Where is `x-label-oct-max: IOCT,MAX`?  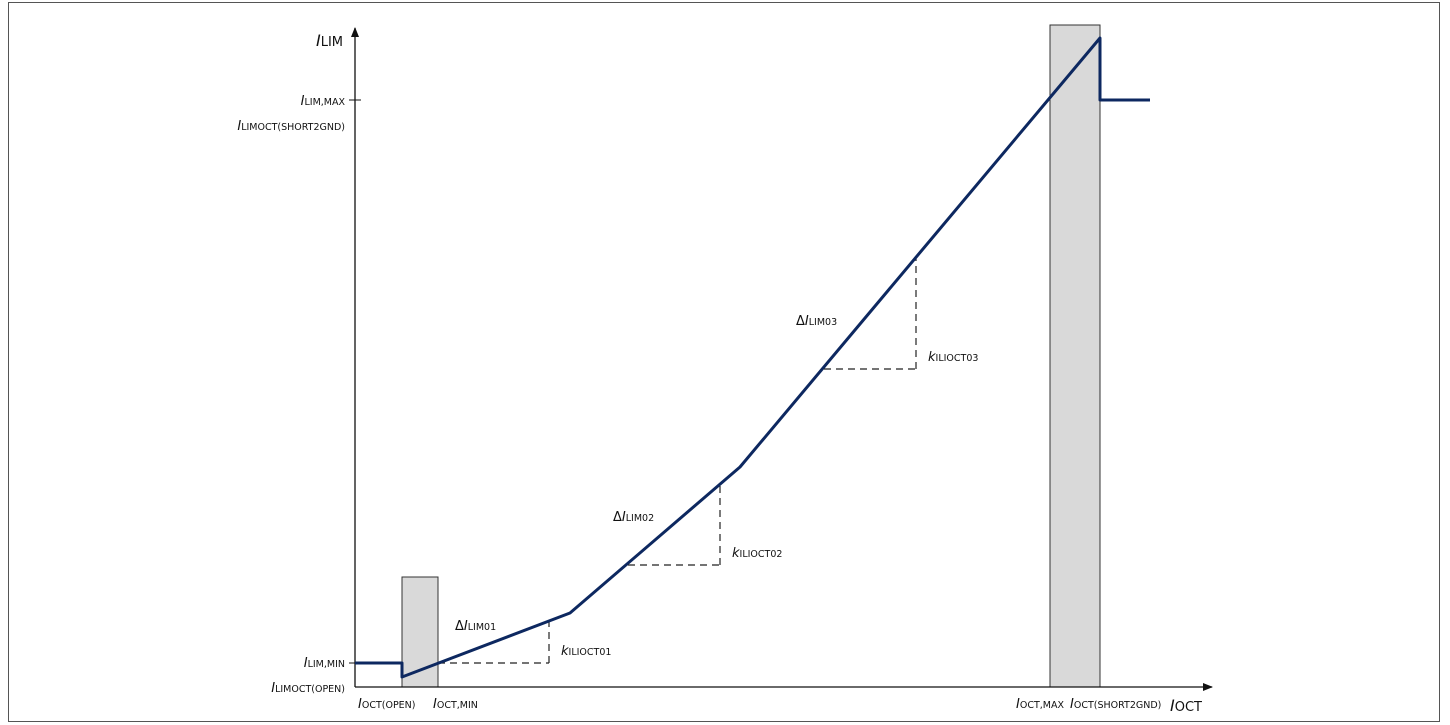 x-label-oct-max: IOCT,MAX is located at coordinates (1040, 704).